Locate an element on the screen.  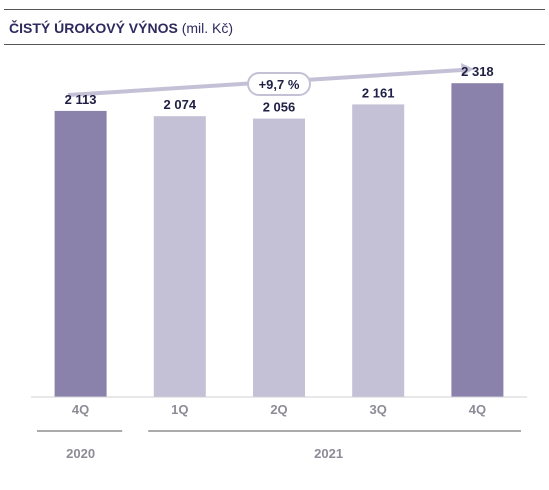
category-labels: 4Q 1Q 2Q 3Q 4Q is located at coordinates (279, 409).